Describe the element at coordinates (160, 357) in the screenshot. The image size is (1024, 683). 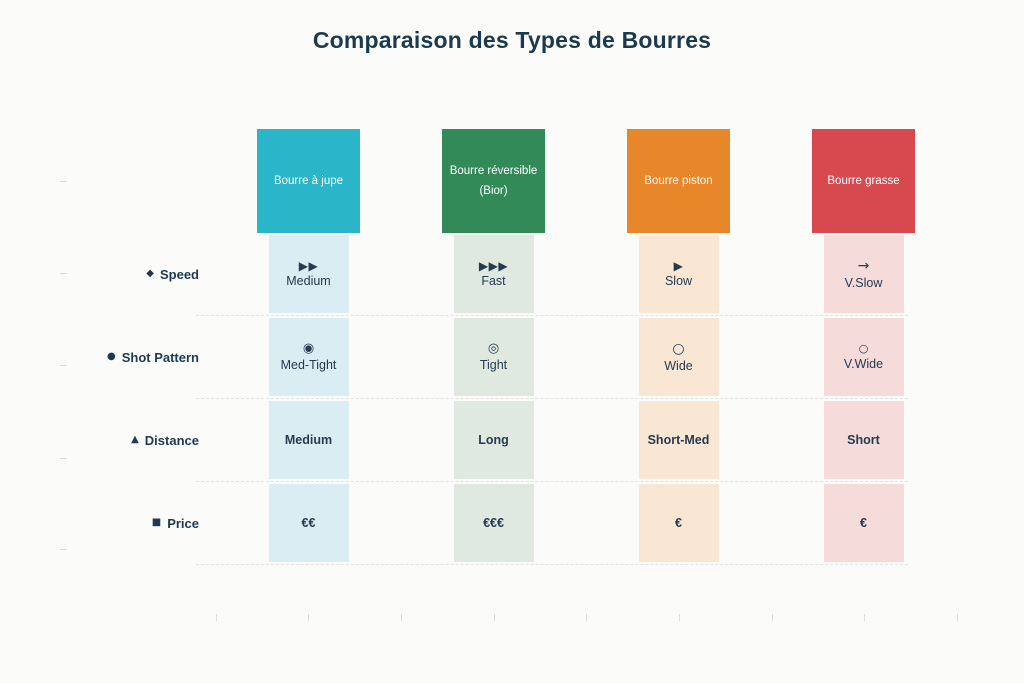
I see `row-label-text: Shot Pattern` at that location.